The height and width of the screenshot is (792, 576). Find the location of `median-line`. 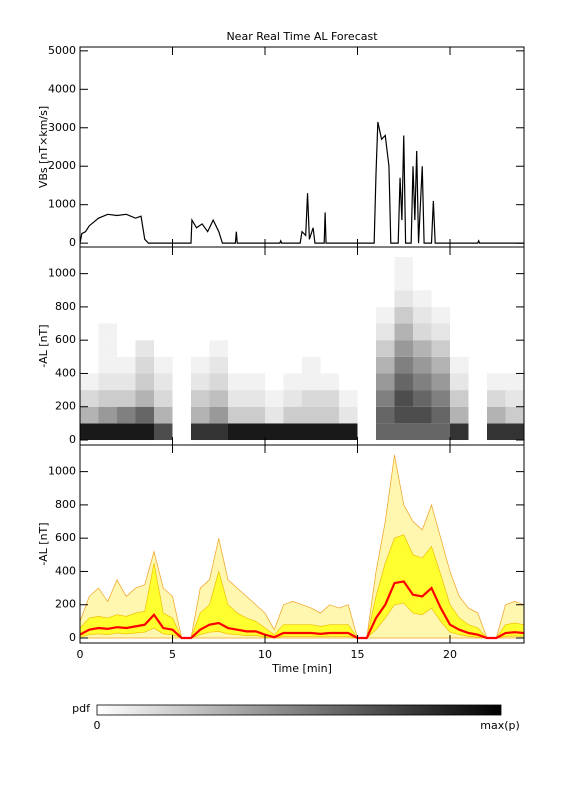

median-line is located at coordinates (302, 610).